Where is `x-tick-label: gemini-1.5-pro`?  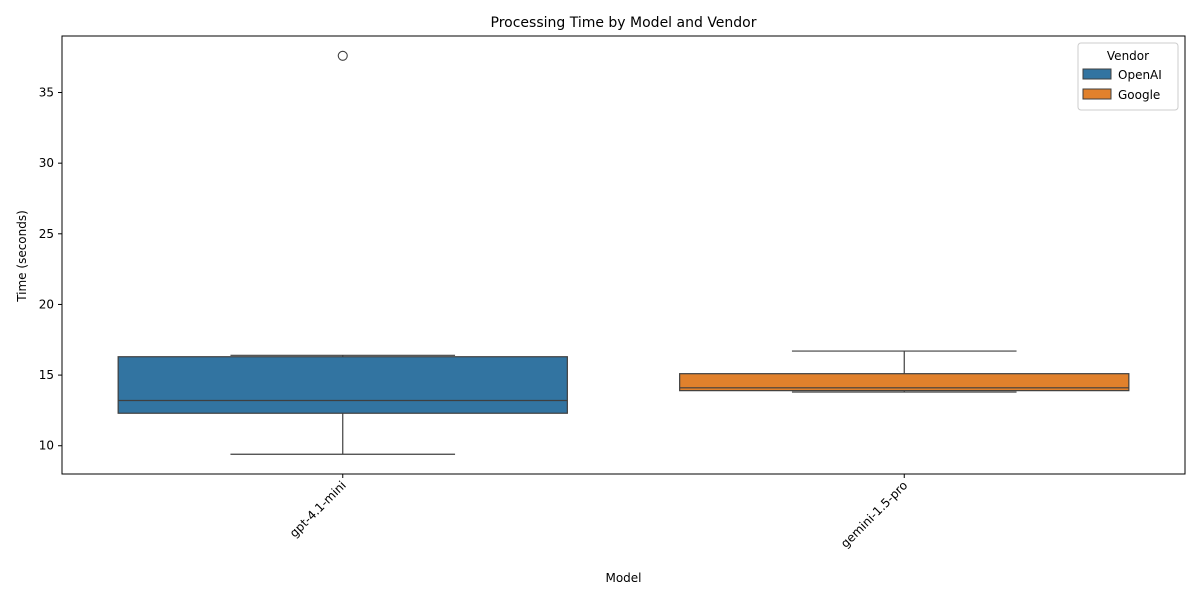 x-tick-label: gemini-1.5-pro is located at coordinates (874, 514).